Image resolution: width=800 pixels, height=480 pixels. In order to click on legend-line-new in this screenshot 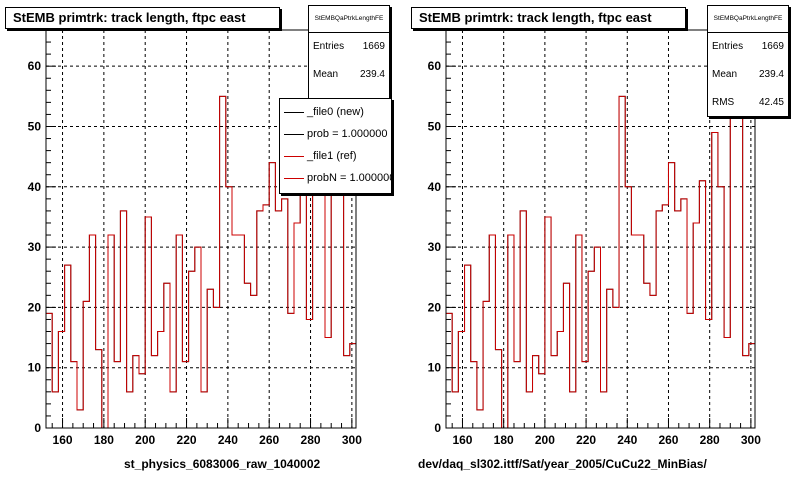, I will do `click(294, 112)`.